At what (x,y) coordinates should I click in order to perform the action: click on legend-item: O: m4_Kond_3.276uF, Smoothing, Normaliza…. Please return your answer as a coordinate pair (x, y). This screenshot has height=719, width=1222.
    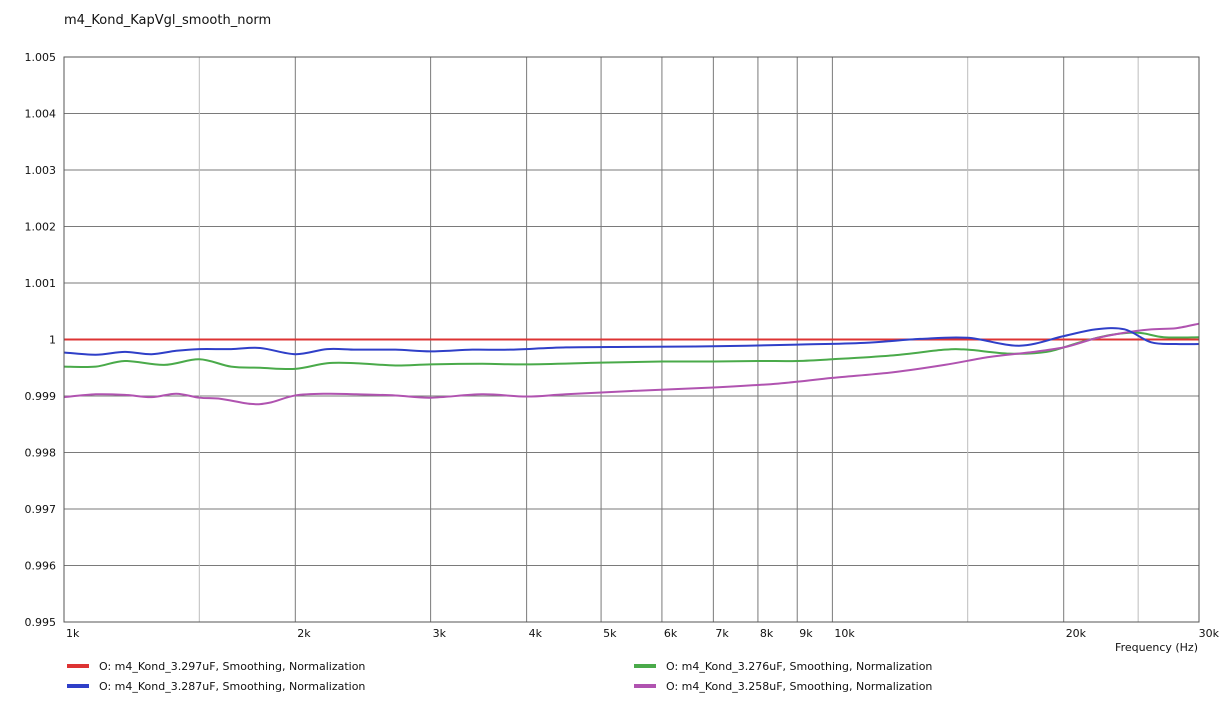
    Looking at the image, I should click on (783, 666).